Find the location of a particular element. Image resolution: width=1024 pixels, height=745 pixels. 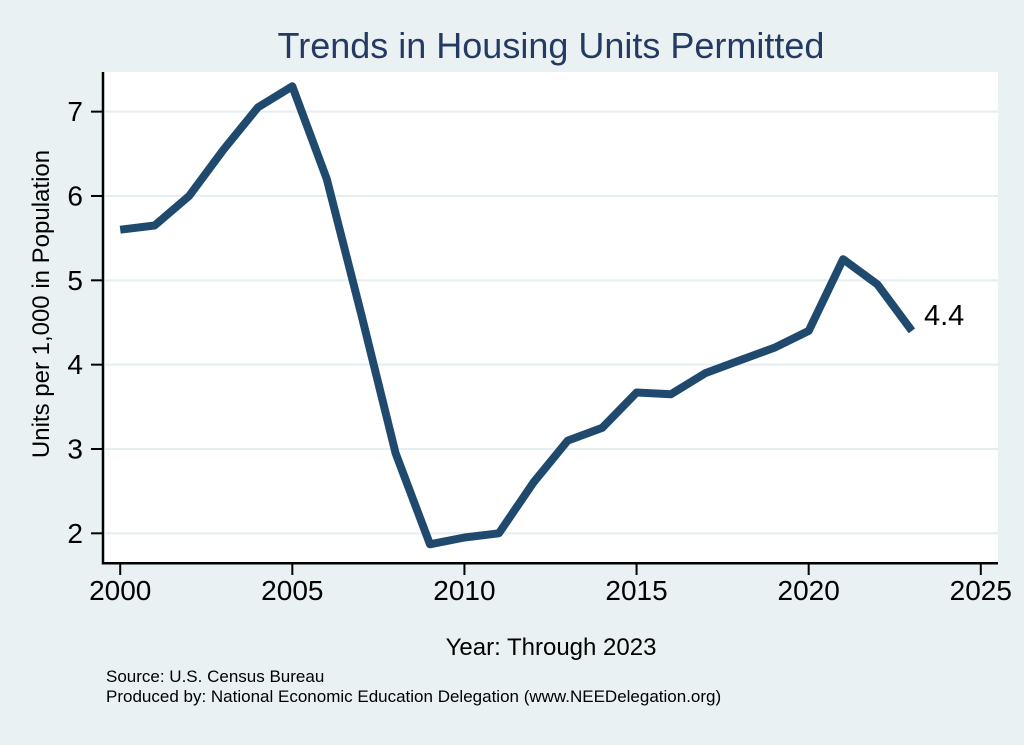

y-axis-title: Units per 1,000 in Population is located at coordinates (41, 304).